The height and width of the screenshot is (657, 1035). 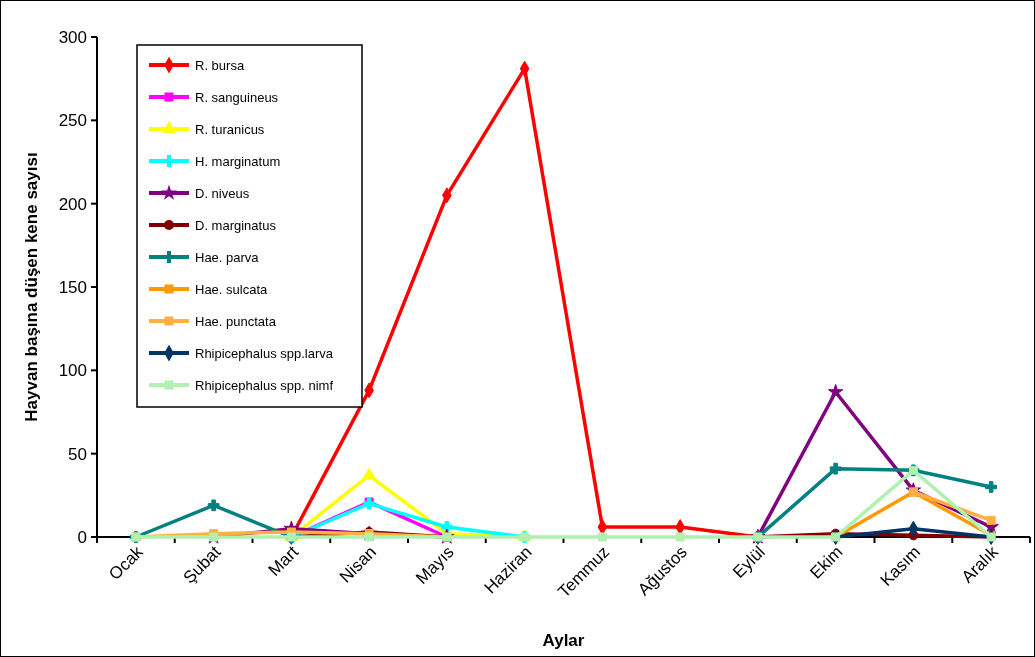 I want to click on x-axis-title: Aylar, so click(x=563, y=640).